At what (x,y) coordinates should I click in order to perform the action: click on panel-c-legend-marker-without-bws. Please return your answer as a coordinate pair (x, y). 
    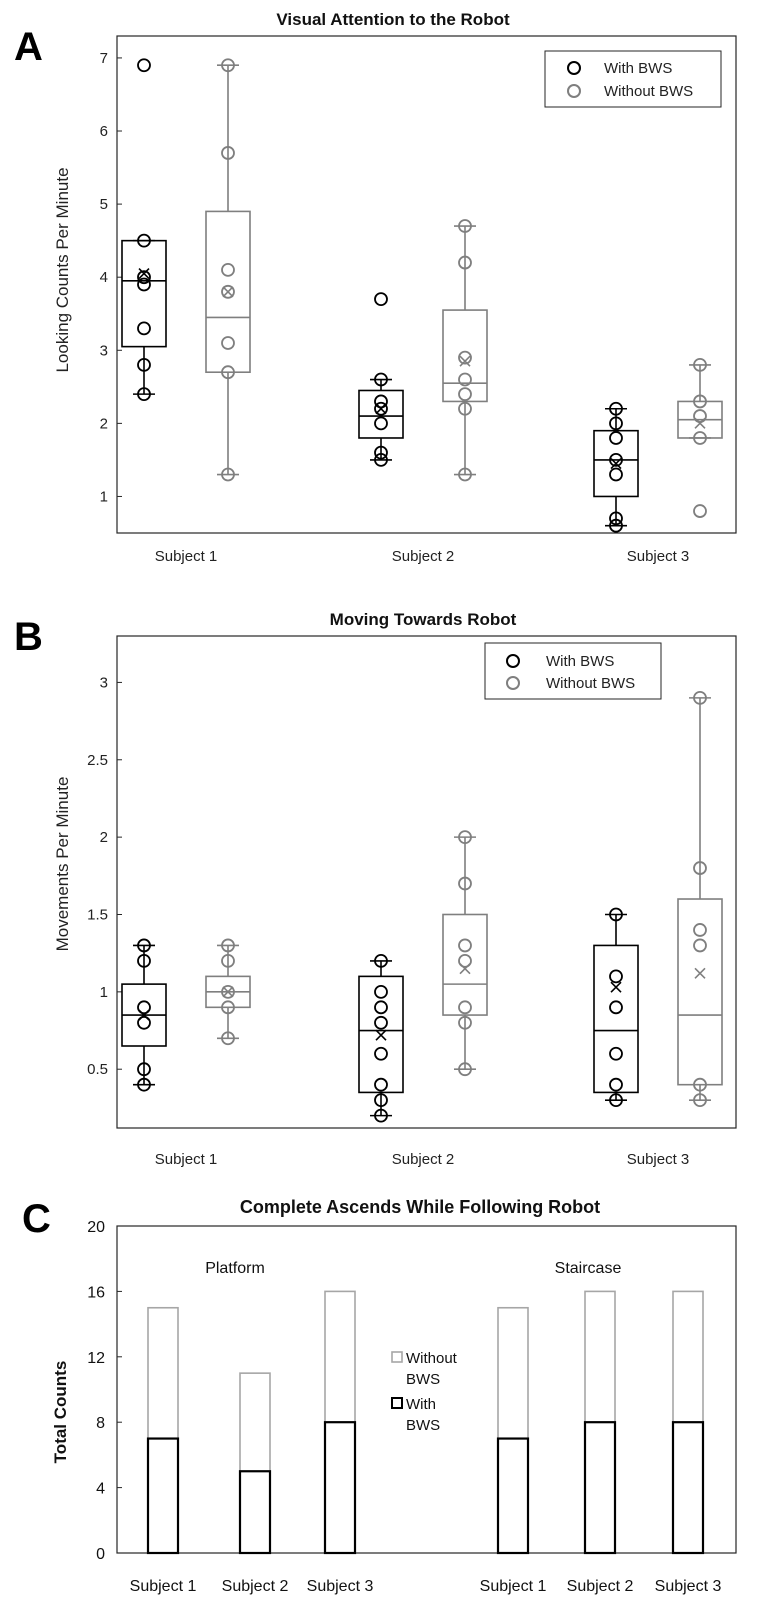
    Looking at the image, I should click on (397, 1357).